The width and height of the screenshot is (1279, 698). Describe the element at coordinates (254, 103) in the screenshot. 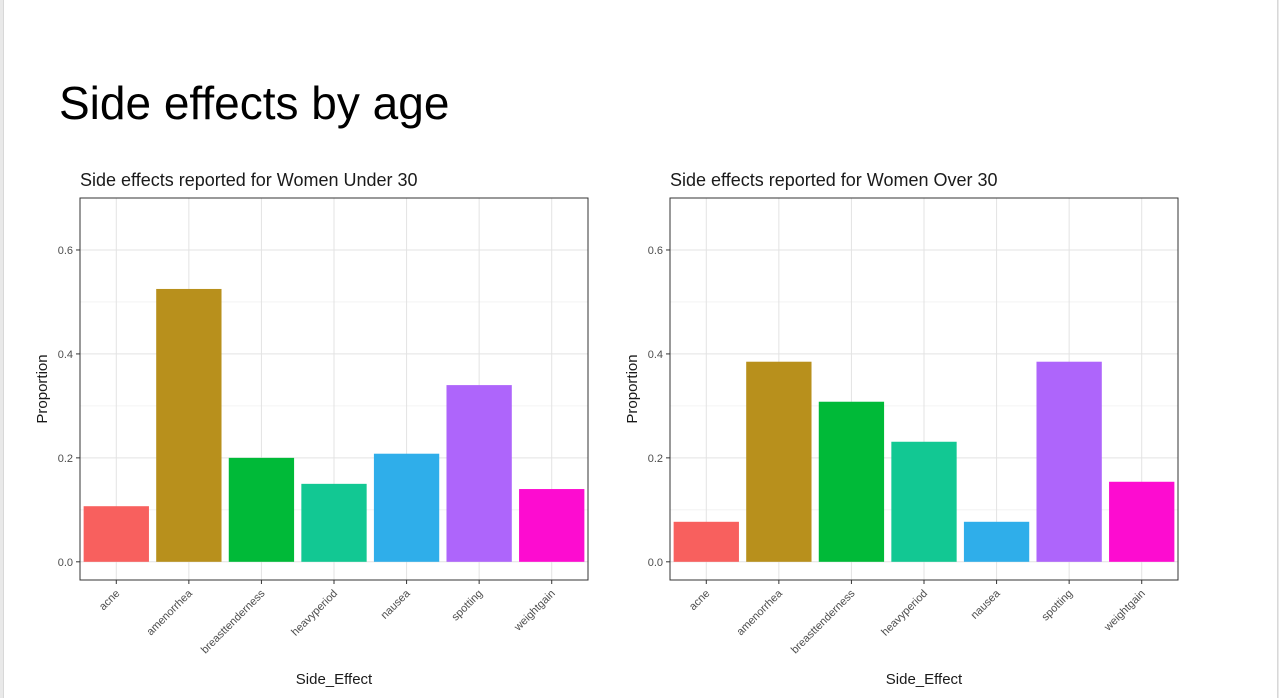

I see `slide-title: Side effects by age` at that location.